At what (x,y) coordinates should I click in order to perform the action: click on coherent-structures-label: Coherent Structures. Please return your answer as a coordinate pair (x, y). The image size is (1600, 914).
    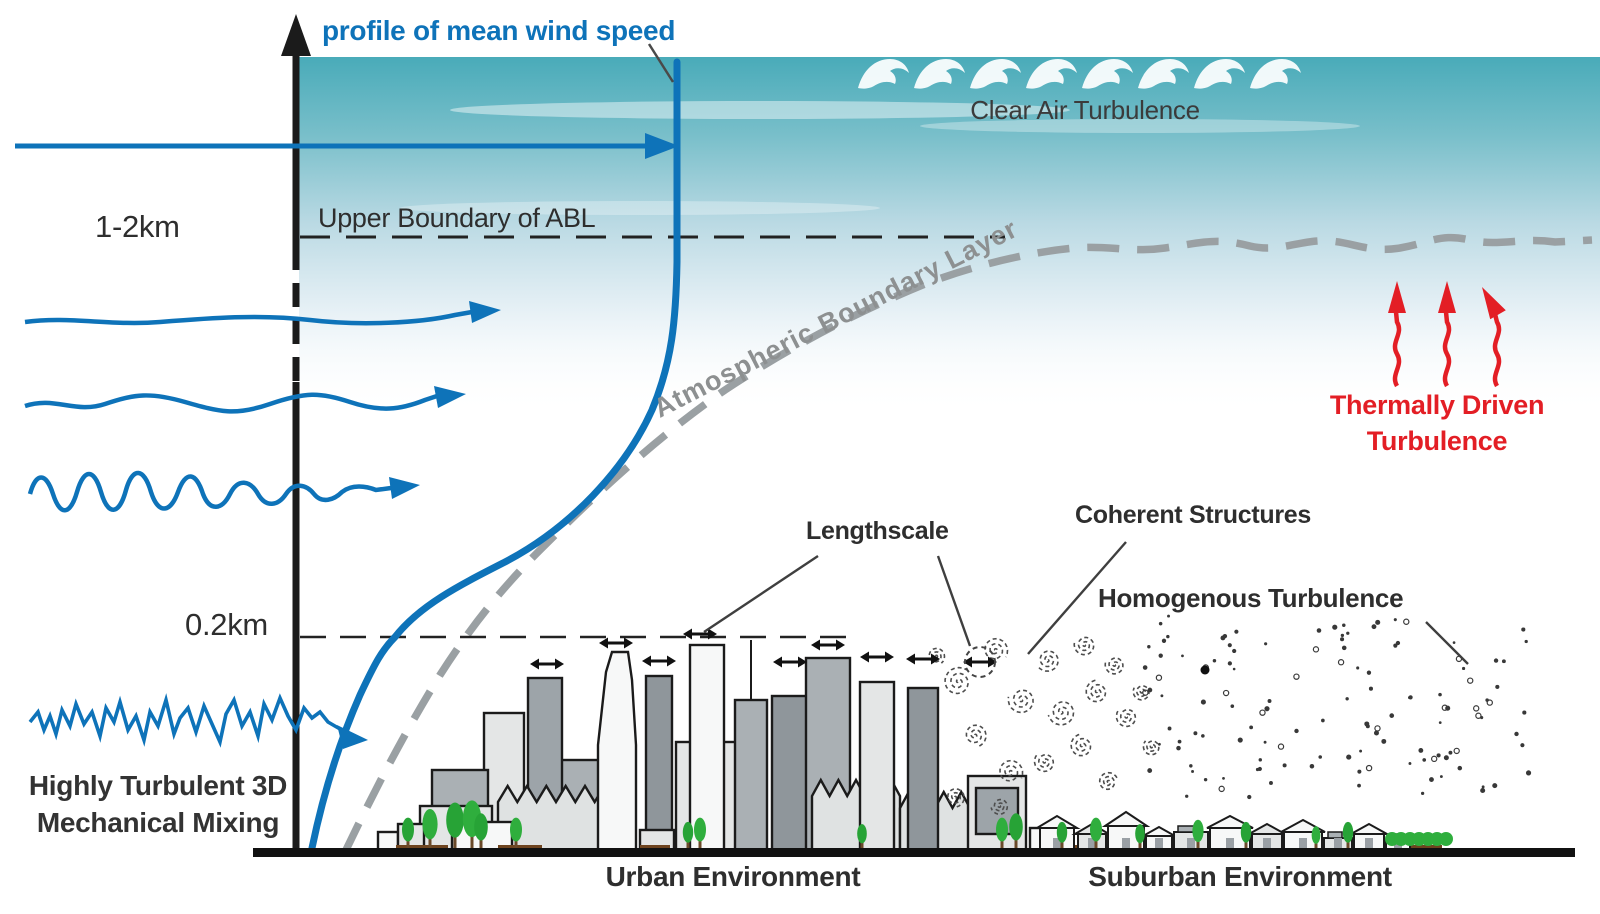
    Looking at the image, I should click on (1193, 515).